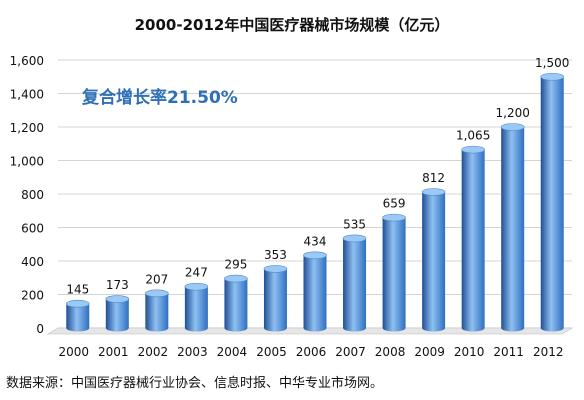 The height and width of the screenshot is (400, 584). Describe the element at coordinates (548, 352) in the screenshot. I see `x-tick-label: 2012` at that location.